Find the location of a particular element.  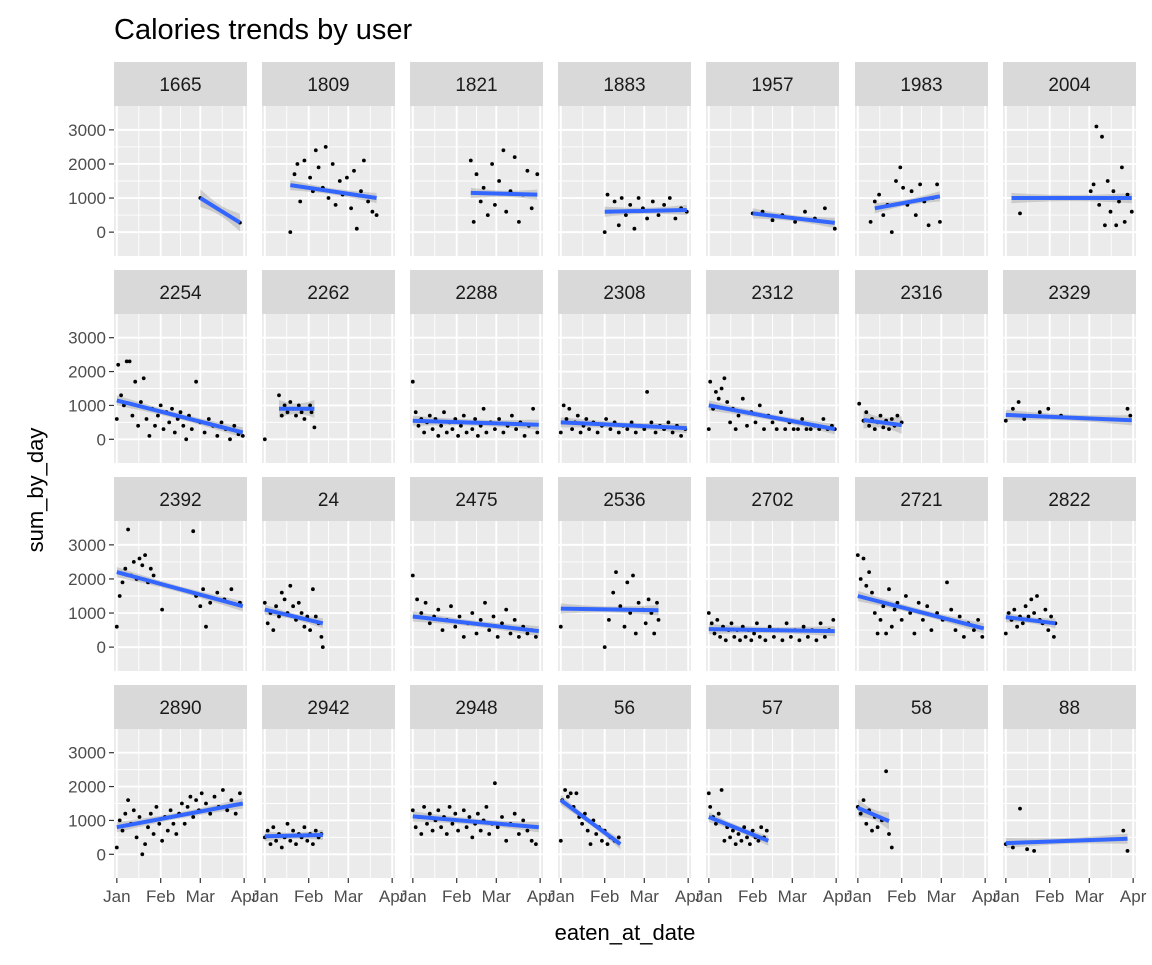

facet-label: 1883 is located at coordinates (624, 85).